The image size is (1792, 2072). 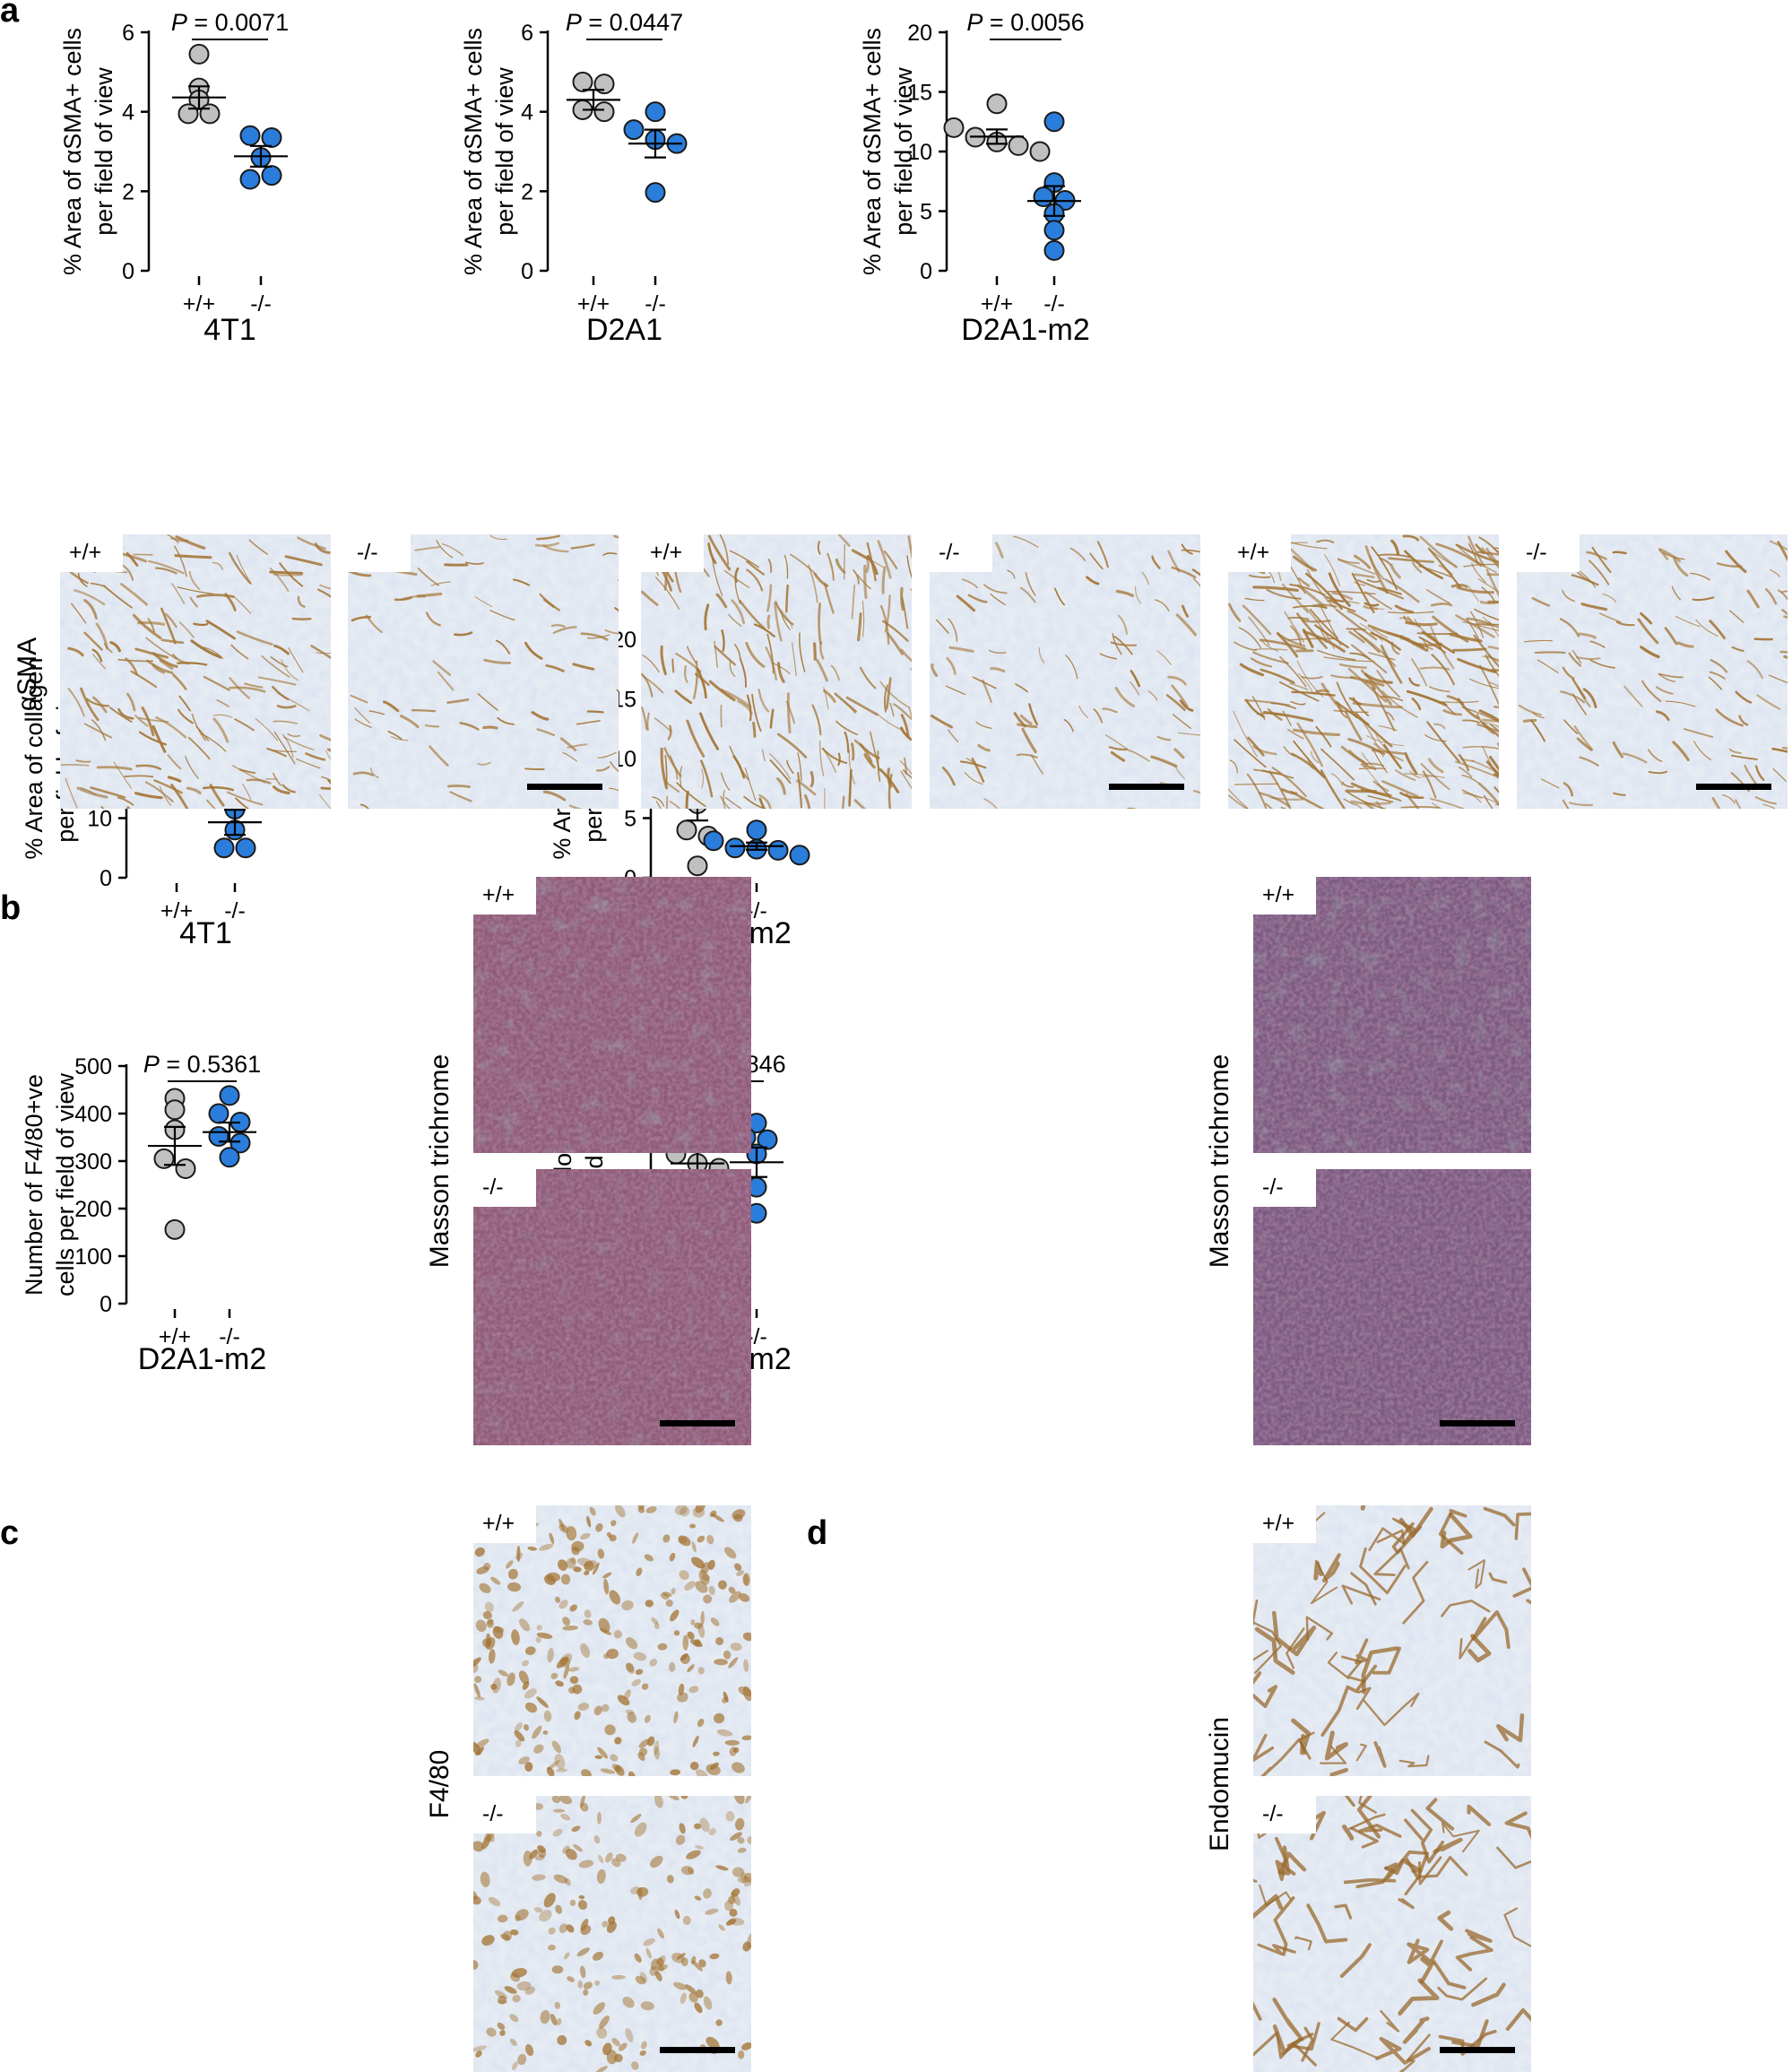 What do you see at coordinates (612, 1015) in the screenshot?
I see `collagen-stain` at bounding box center [612, 1015].